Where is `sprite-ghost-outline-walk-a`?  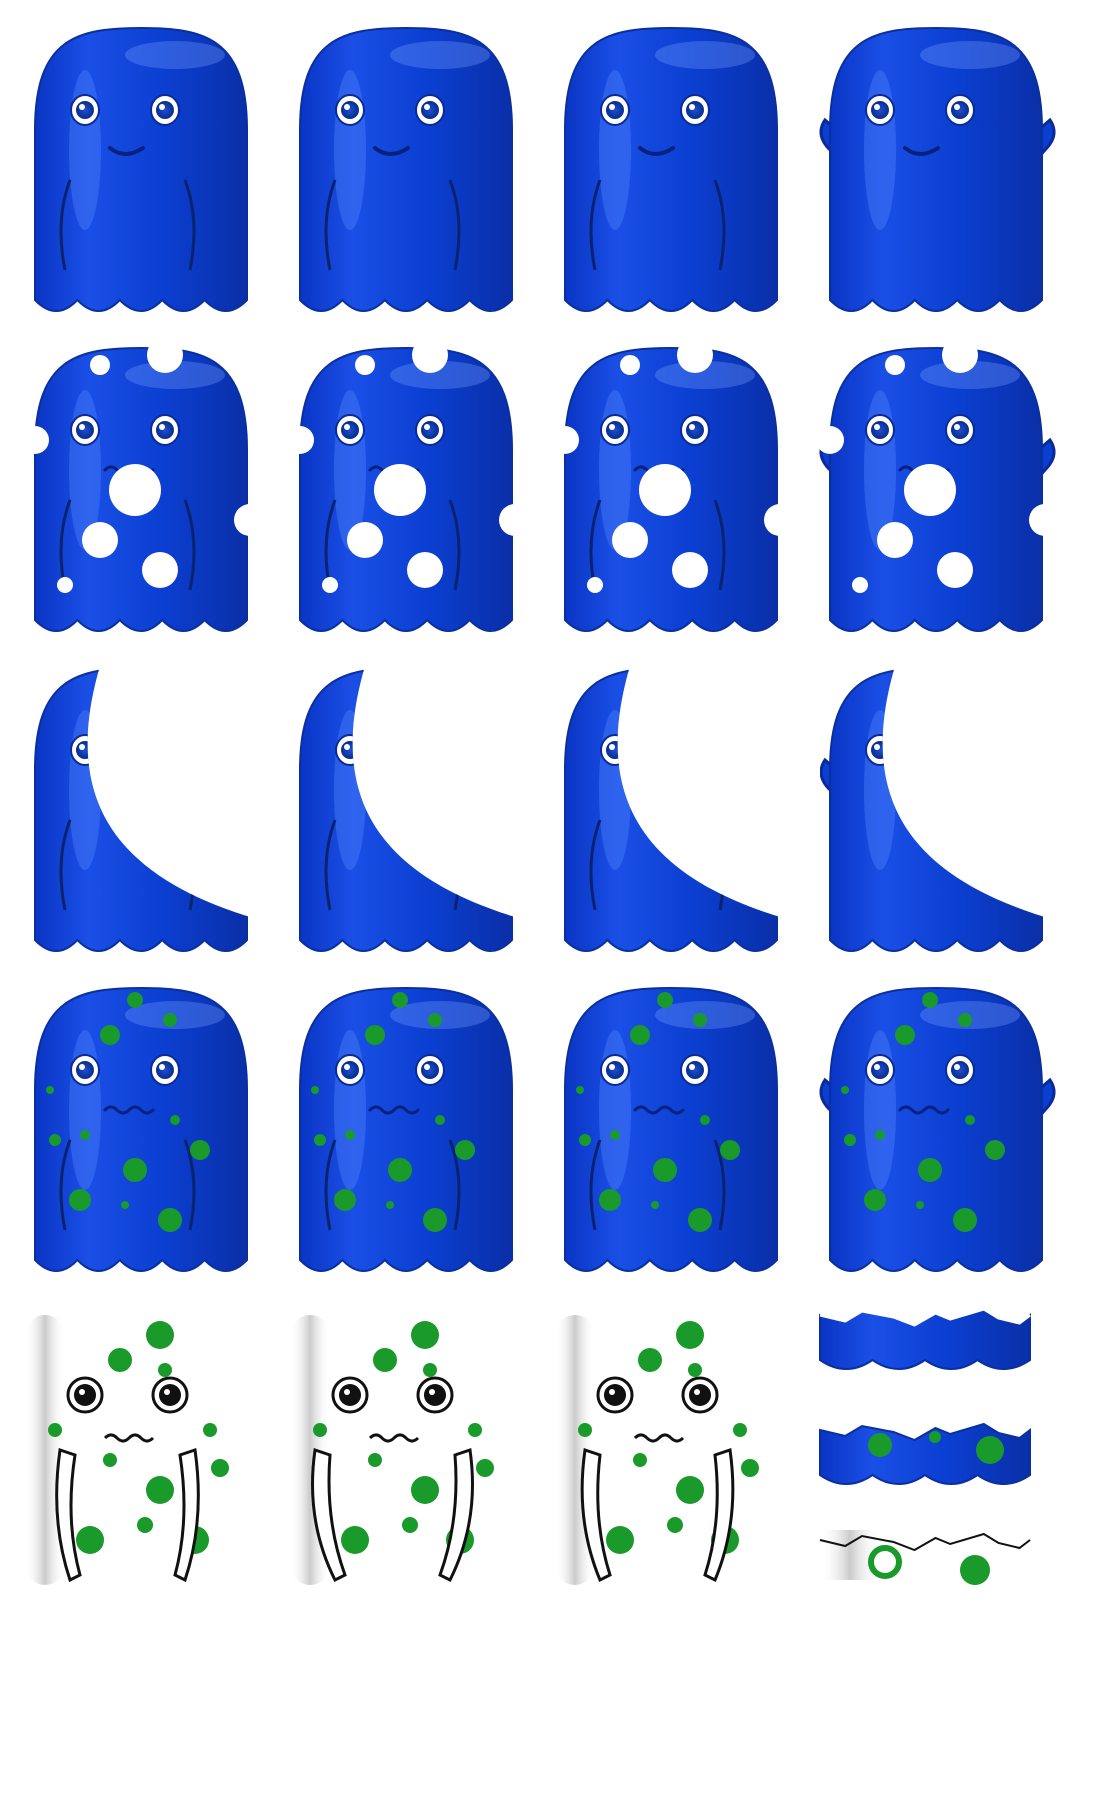 sprite-ghost-outline-walk-a is located at coordinates (392, 1450).